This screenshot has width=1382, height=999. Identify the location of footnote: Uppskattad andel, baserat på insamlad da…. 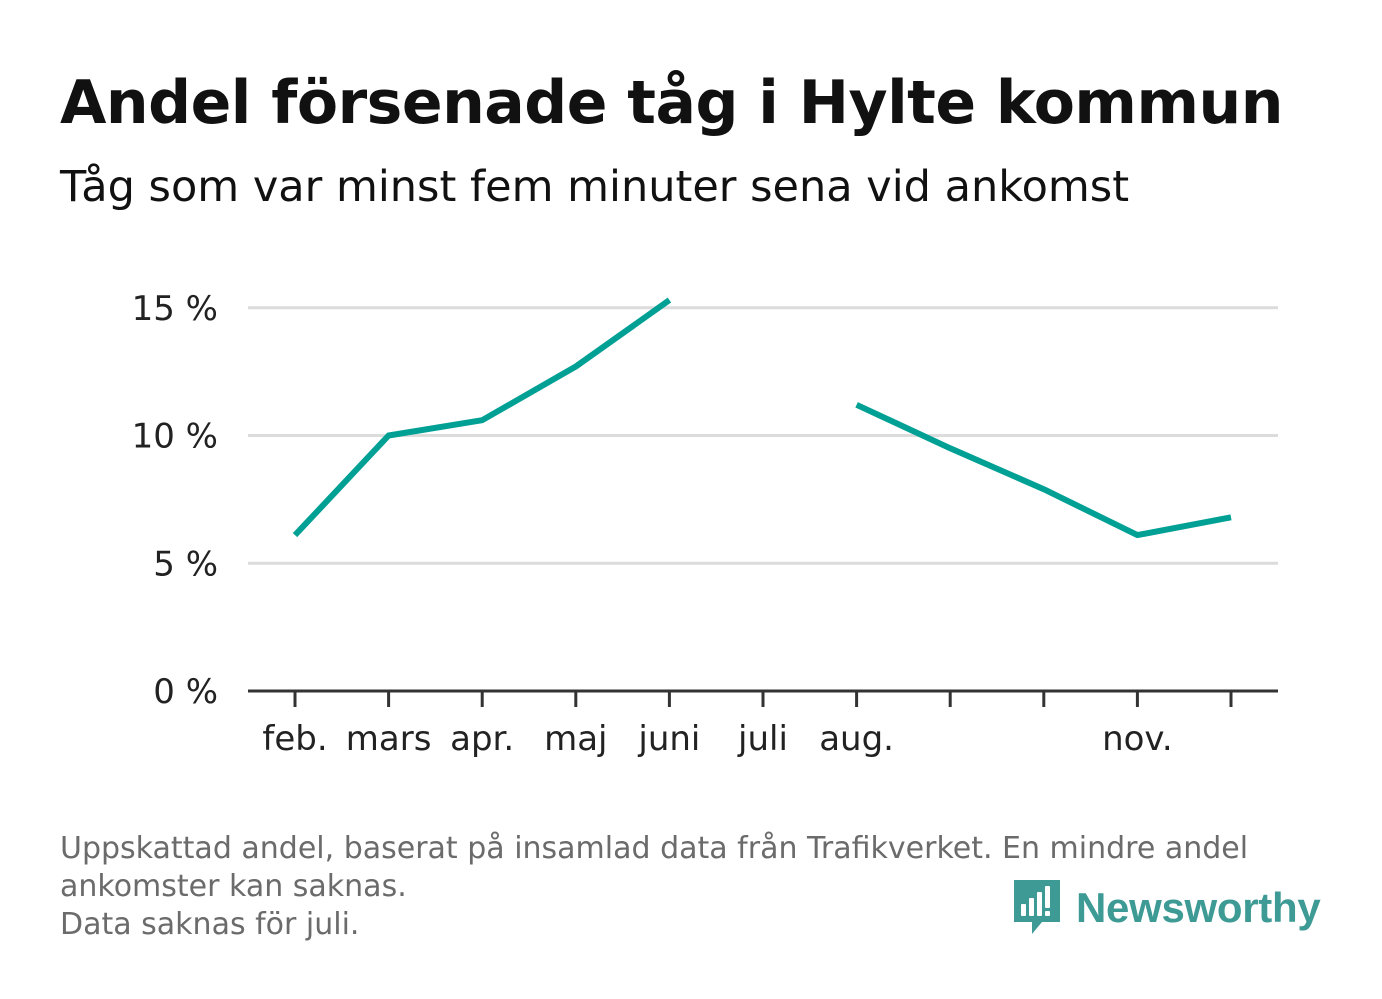
(690, 887).